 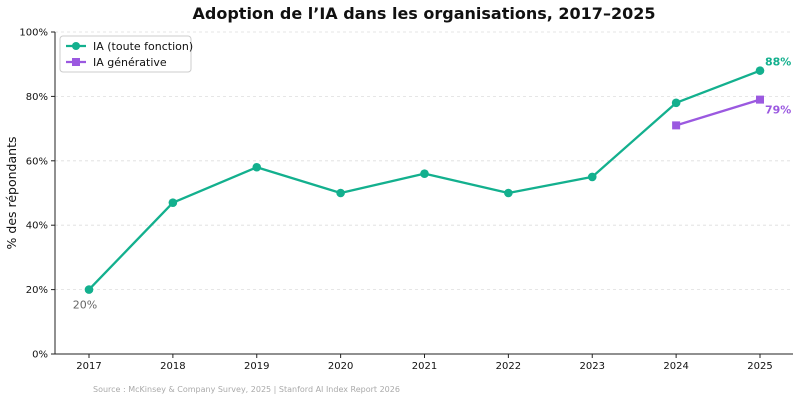 What do you see at coordinates (759, 366) in the screenshot?
I see `x-tick-label: 2025` at bounding box center [759, 366].